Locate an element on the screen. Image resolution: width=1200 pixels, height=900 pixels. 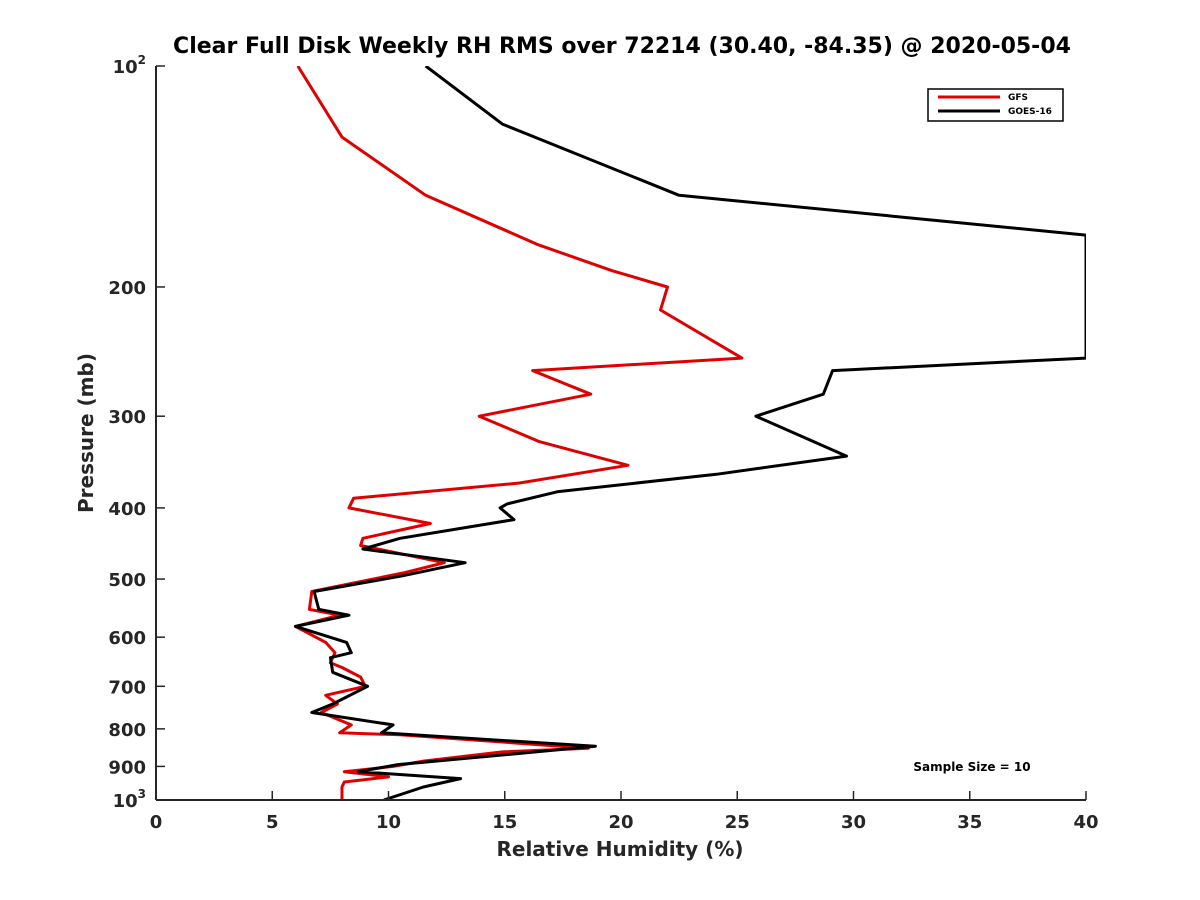
y-tick-label: 600 is located at coordinates (127, 638).